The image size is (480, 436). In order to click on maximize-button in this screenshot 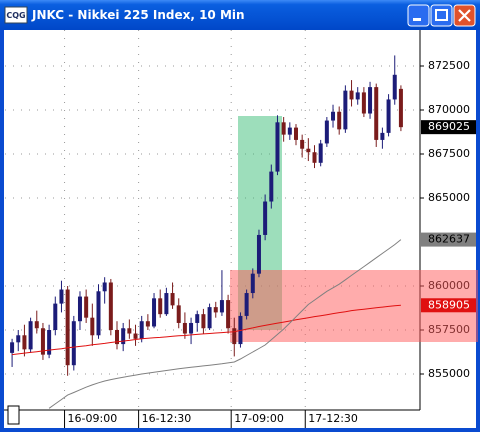, I will do `click(441, 15)`.